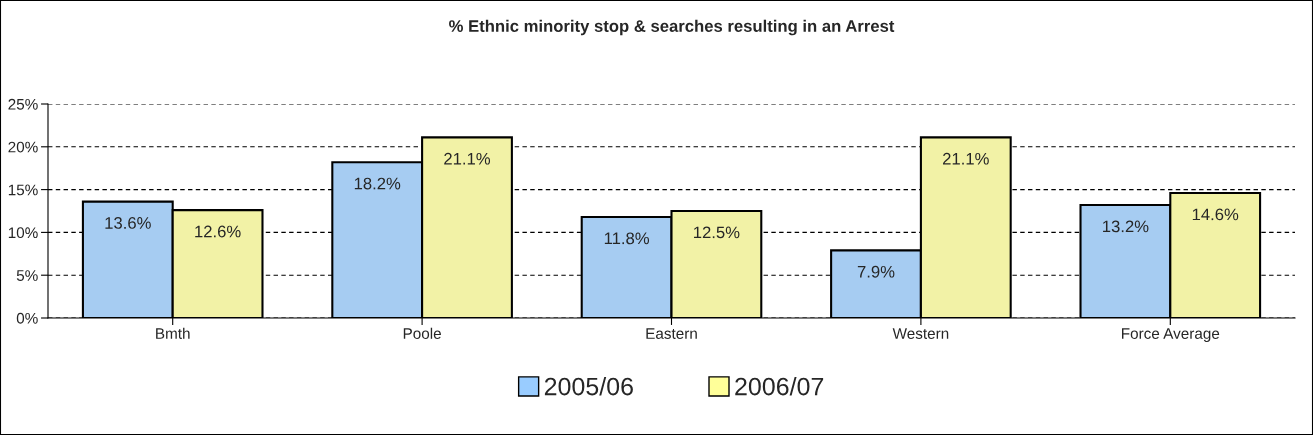 This screenshot has width=1313, height=435. Describe the element at coordinates (422, 333) in the screenshot. I see `x-tick-label: Poole` at that location.